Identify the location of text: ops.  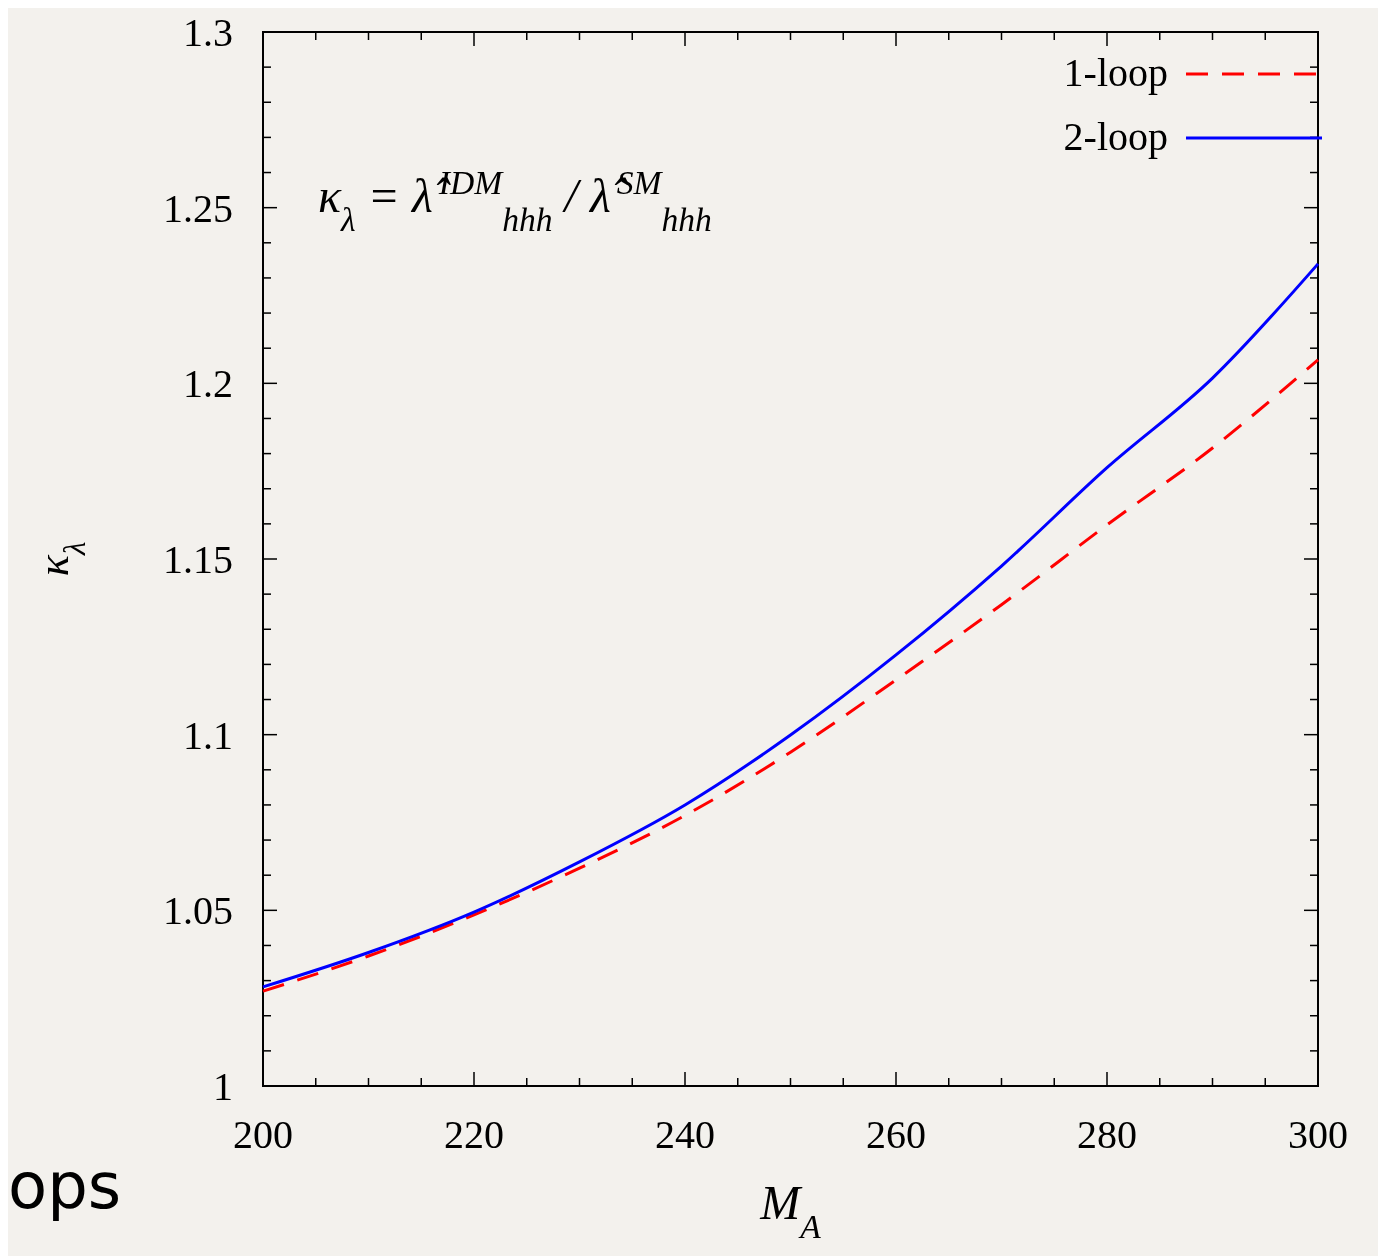
(65, 1186).